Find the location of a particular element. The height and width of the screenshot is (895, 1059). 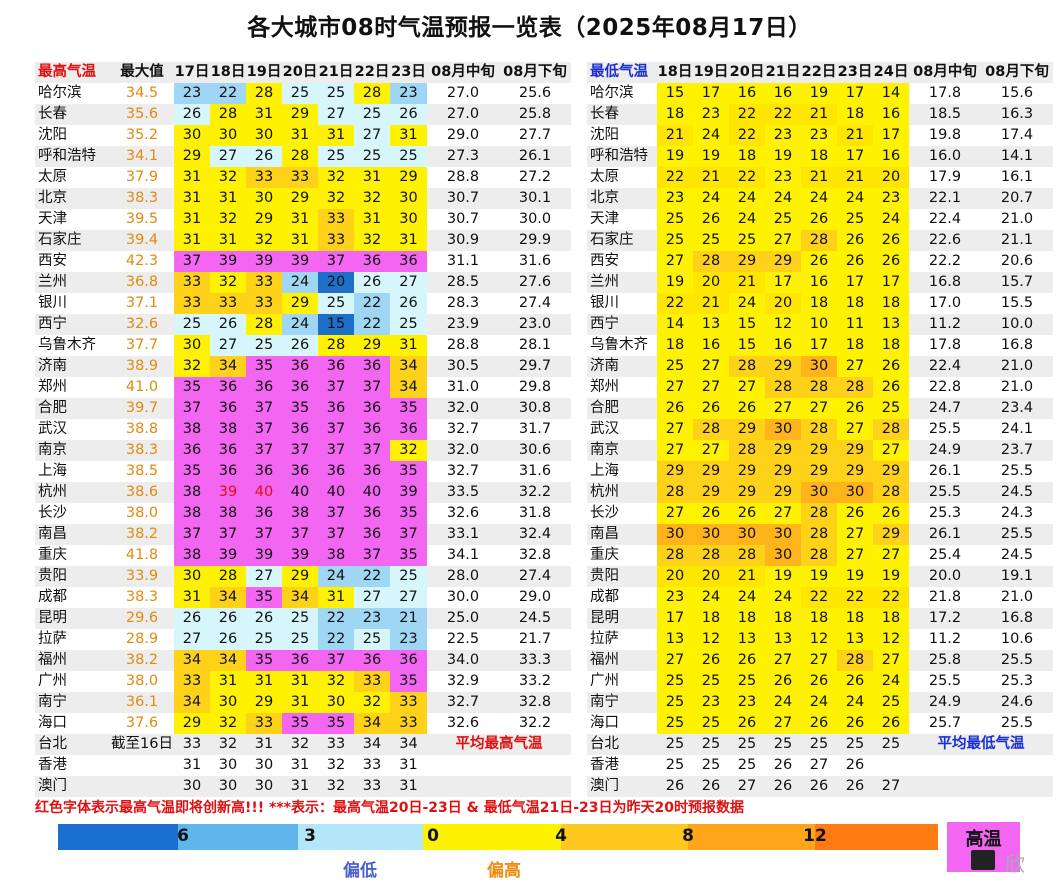

period-avg: 17.4 is located at coordinates (1017, 135).